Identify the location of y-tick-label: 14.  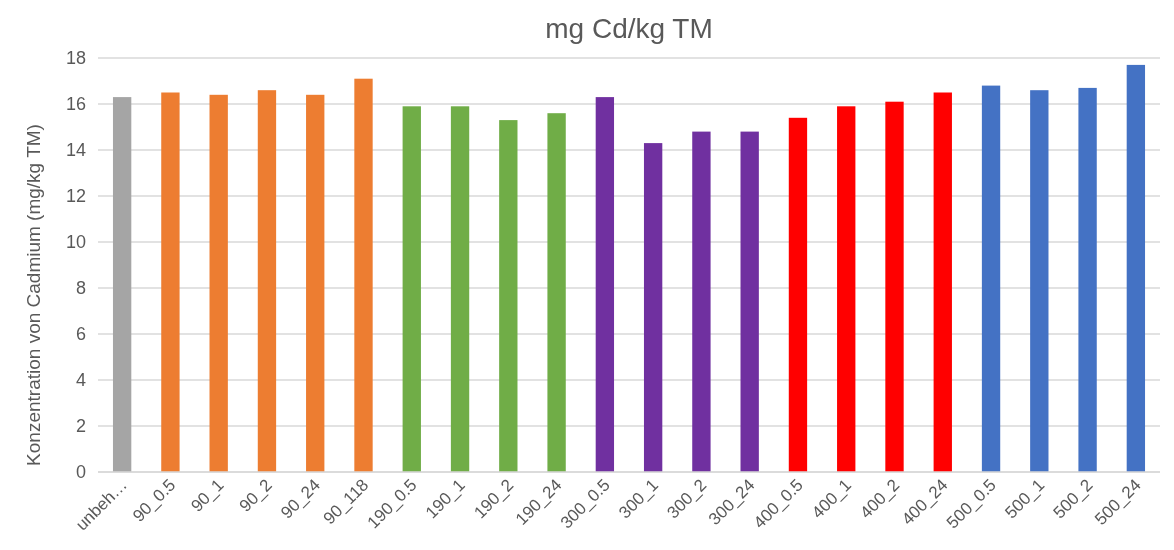
(75, 150).